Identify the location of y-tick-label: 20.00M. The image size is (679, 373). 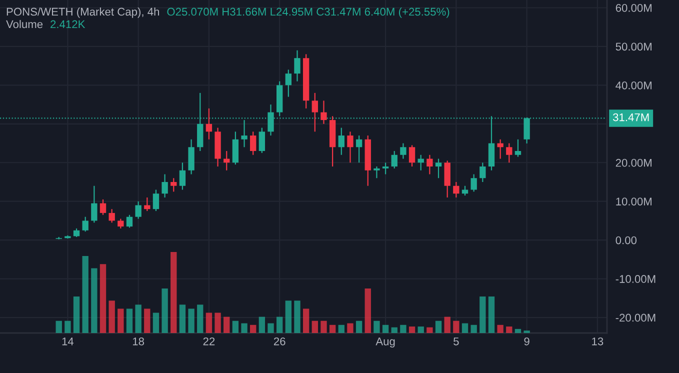
(634, 162).